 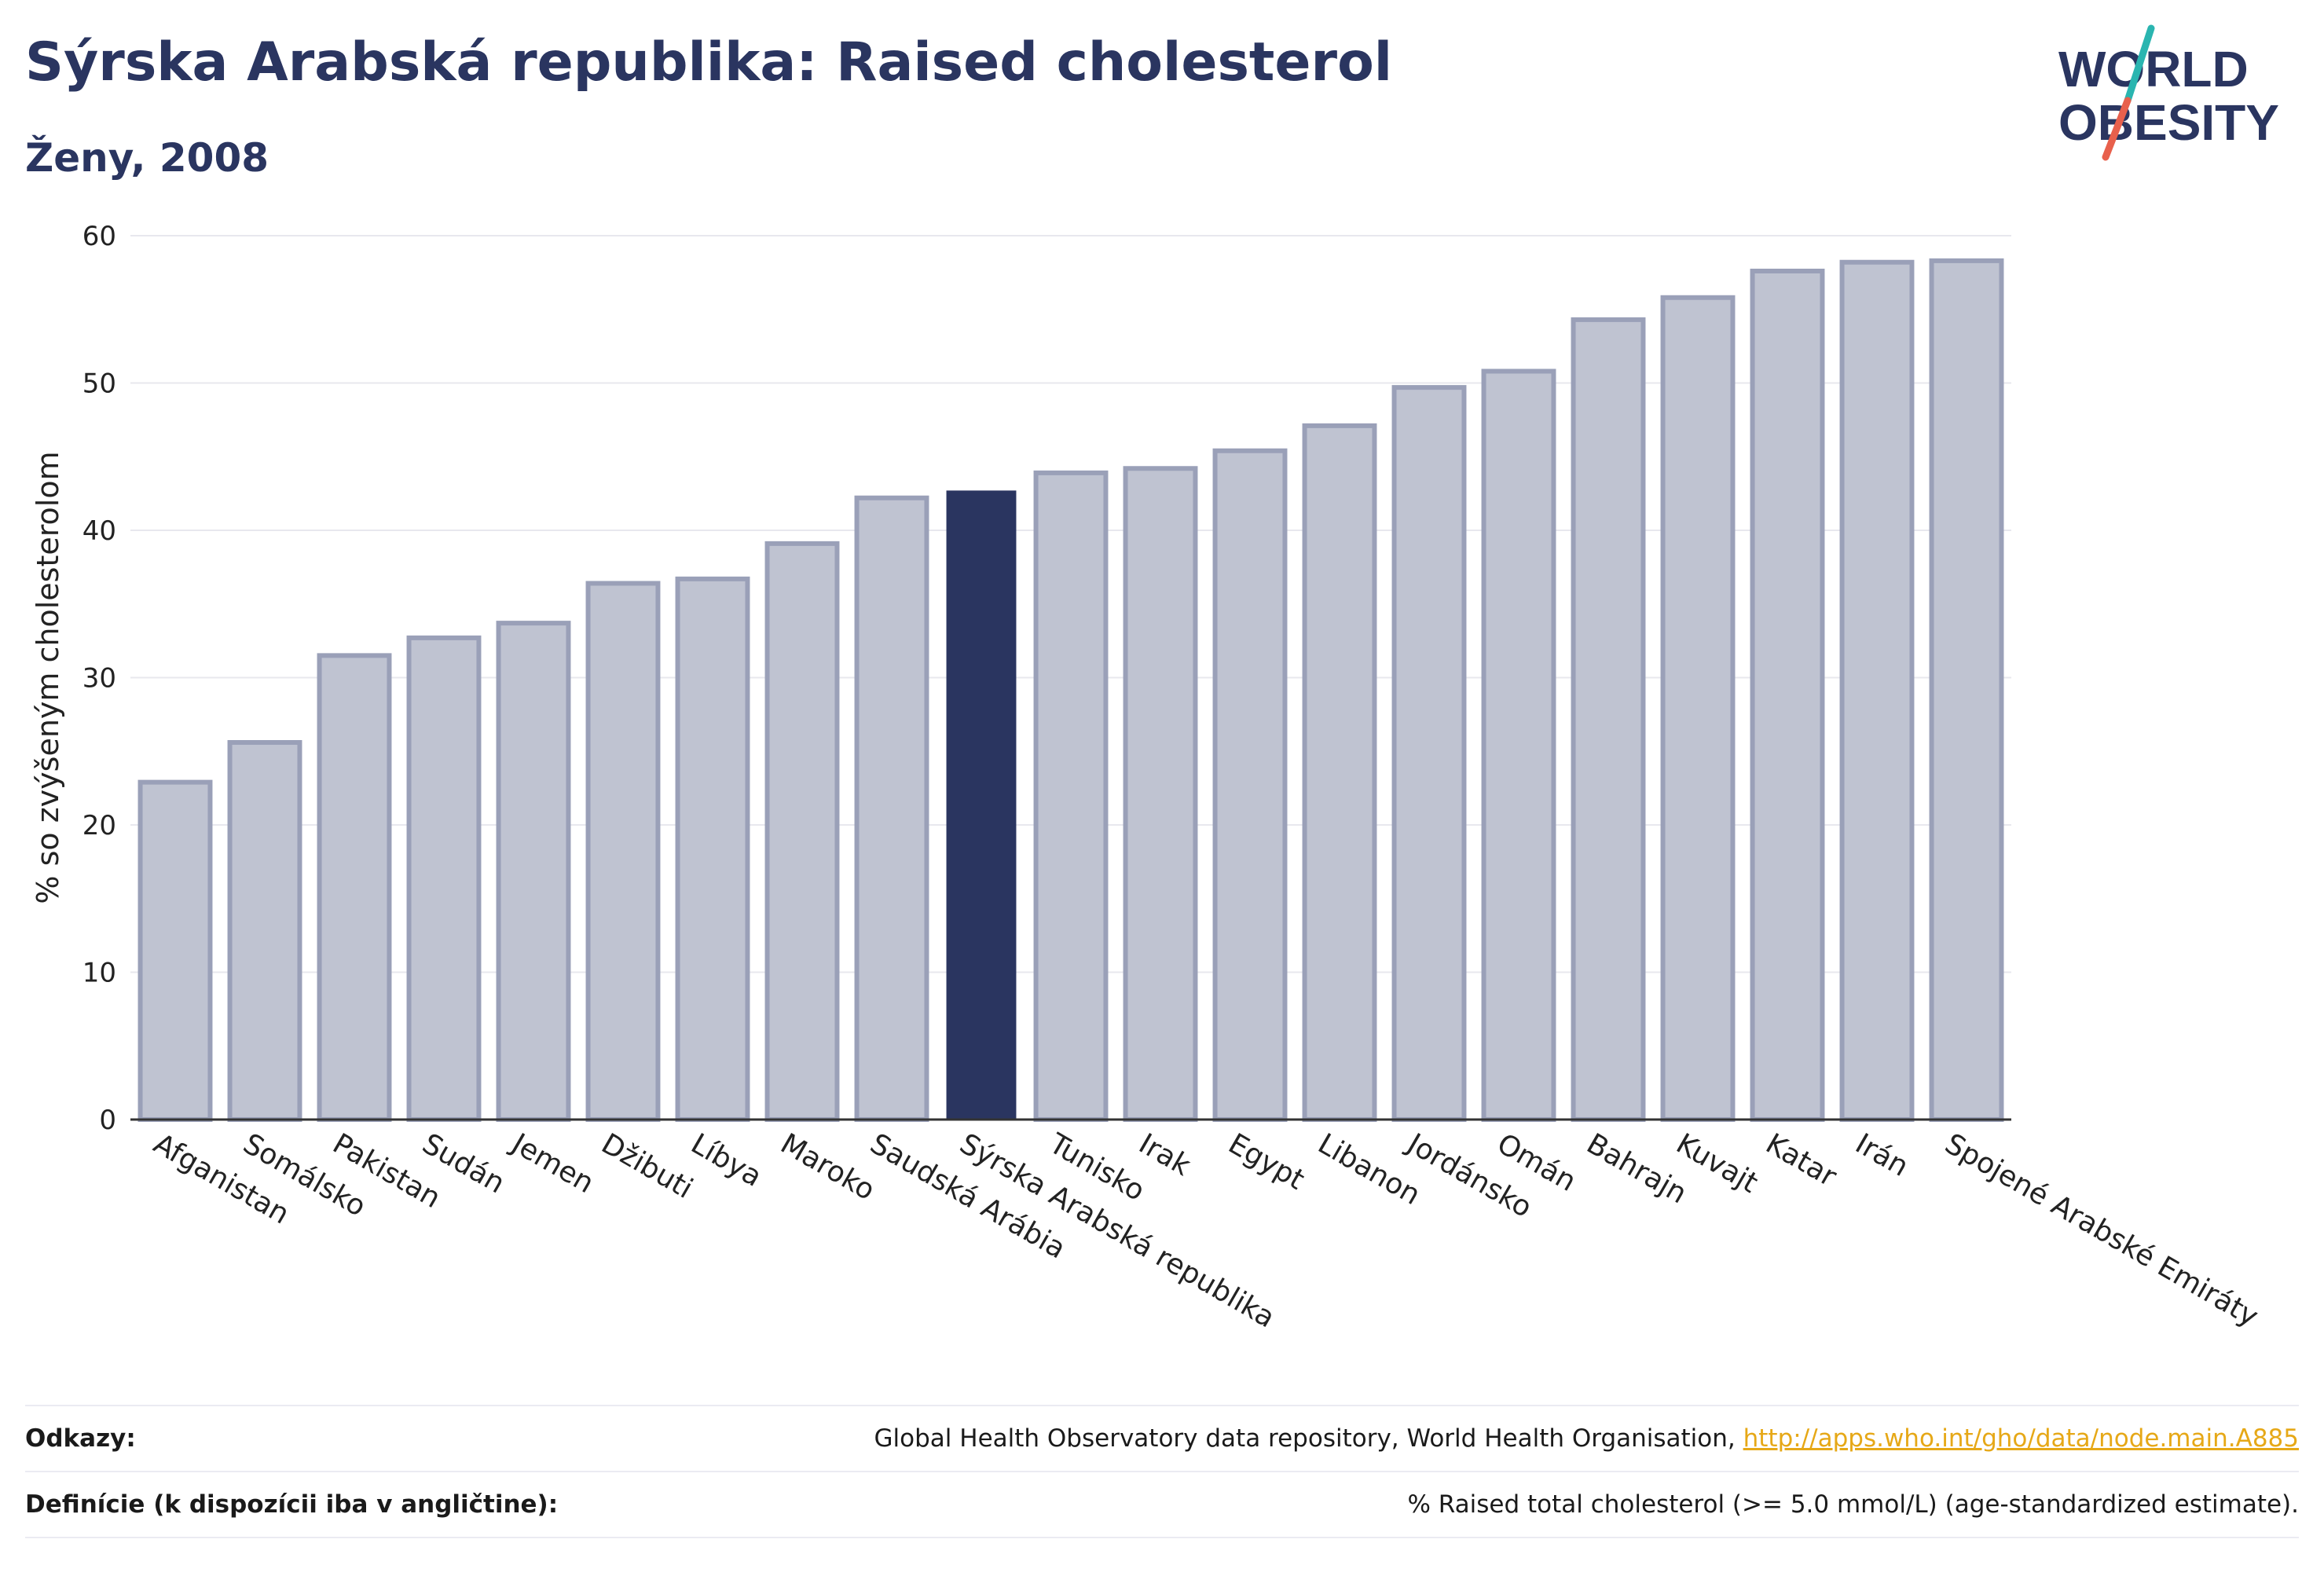 I want to click on world-obesity-logo: WORLD OBESITY, so click(x=2176, y=94).